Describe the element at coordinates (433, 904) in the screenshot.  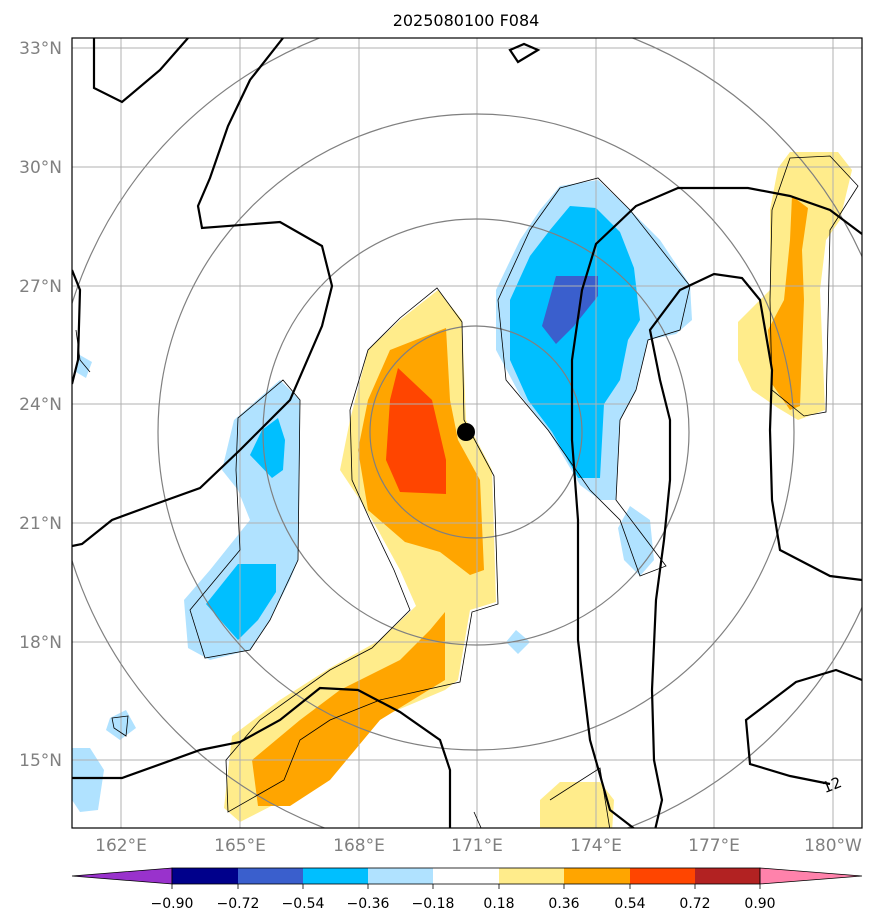
I see `colorbar-tick-5: −0.18` at that location.